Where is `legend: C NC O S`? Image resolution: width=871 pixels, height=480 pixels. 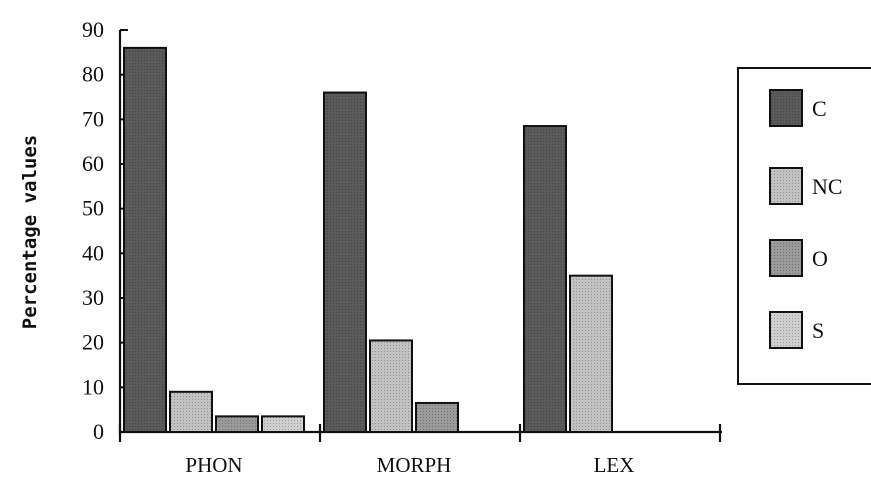 legend: C NC O S is located at coordinates (804, 226).